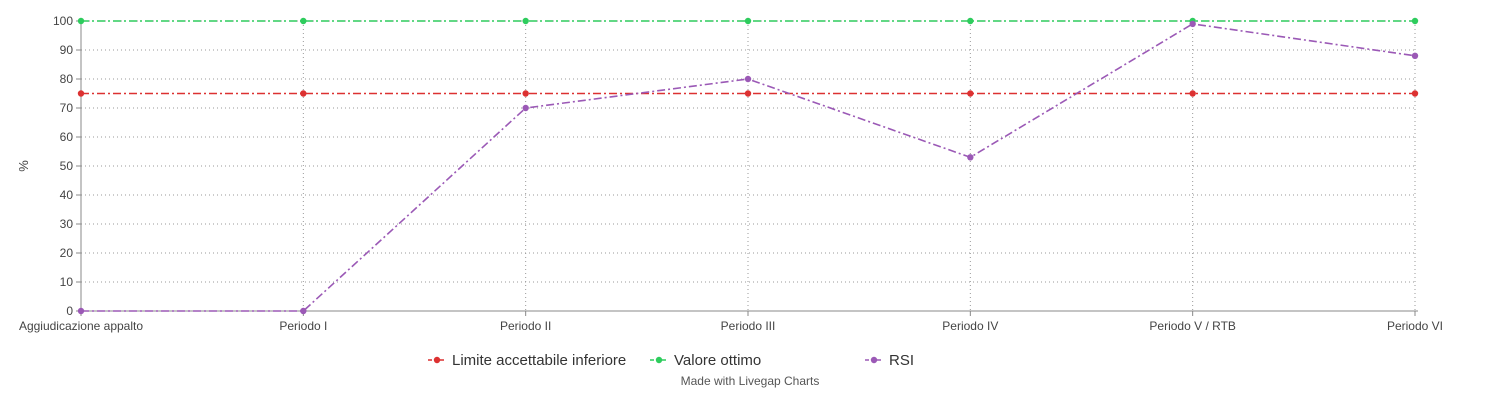 The image size is (1500, 400). What do you see at coordinates (67, 282) in the screenshot?
I see `y-tick-label: 10` at bounding box center [67, 282].